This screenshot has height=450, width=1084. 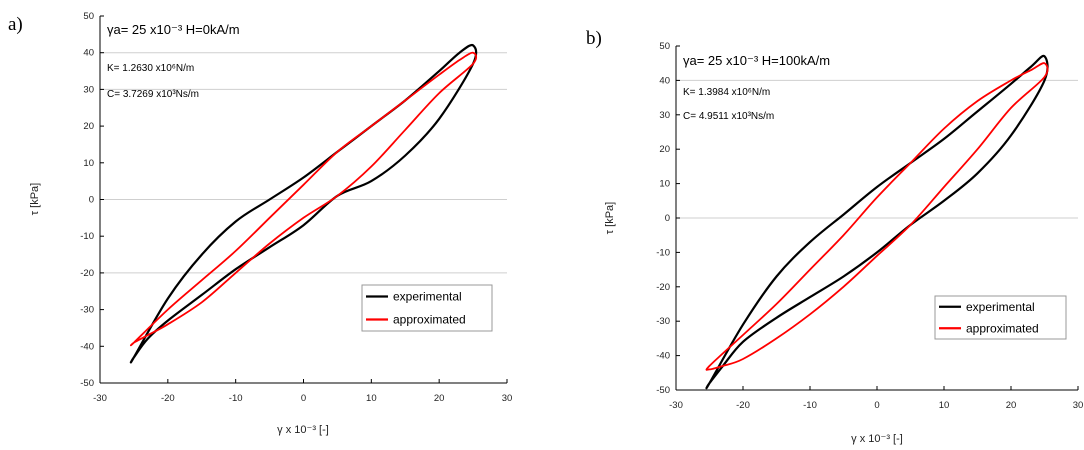 What do you see at coordinates (1078, 405) in the screenshot?
I see `chart-b-x-tick-label: 30` at bounding box center [1078, 405].